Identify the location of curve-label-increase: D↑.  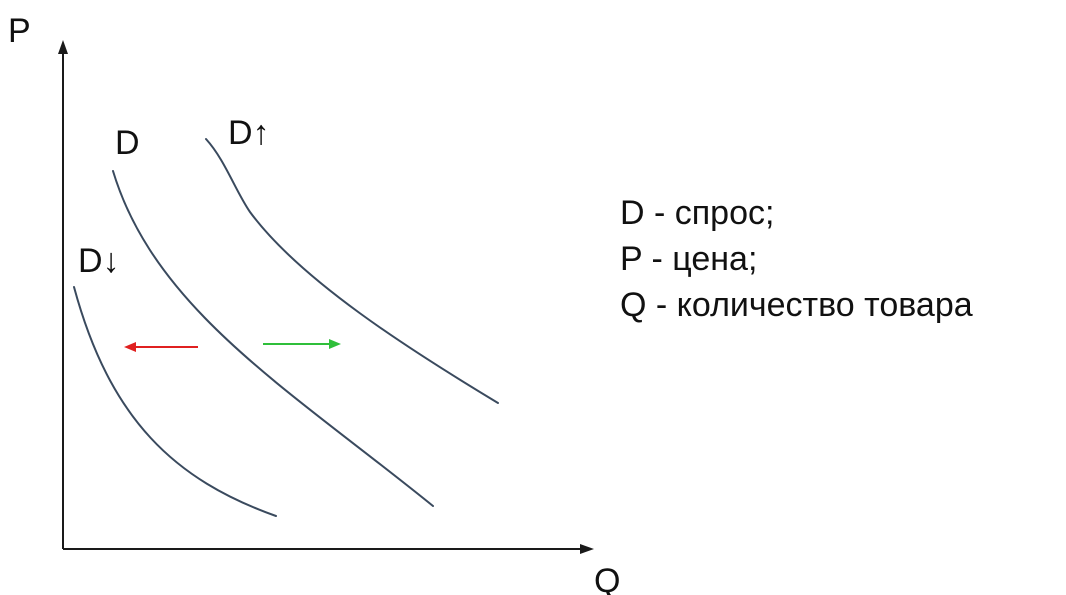
(249, 133).